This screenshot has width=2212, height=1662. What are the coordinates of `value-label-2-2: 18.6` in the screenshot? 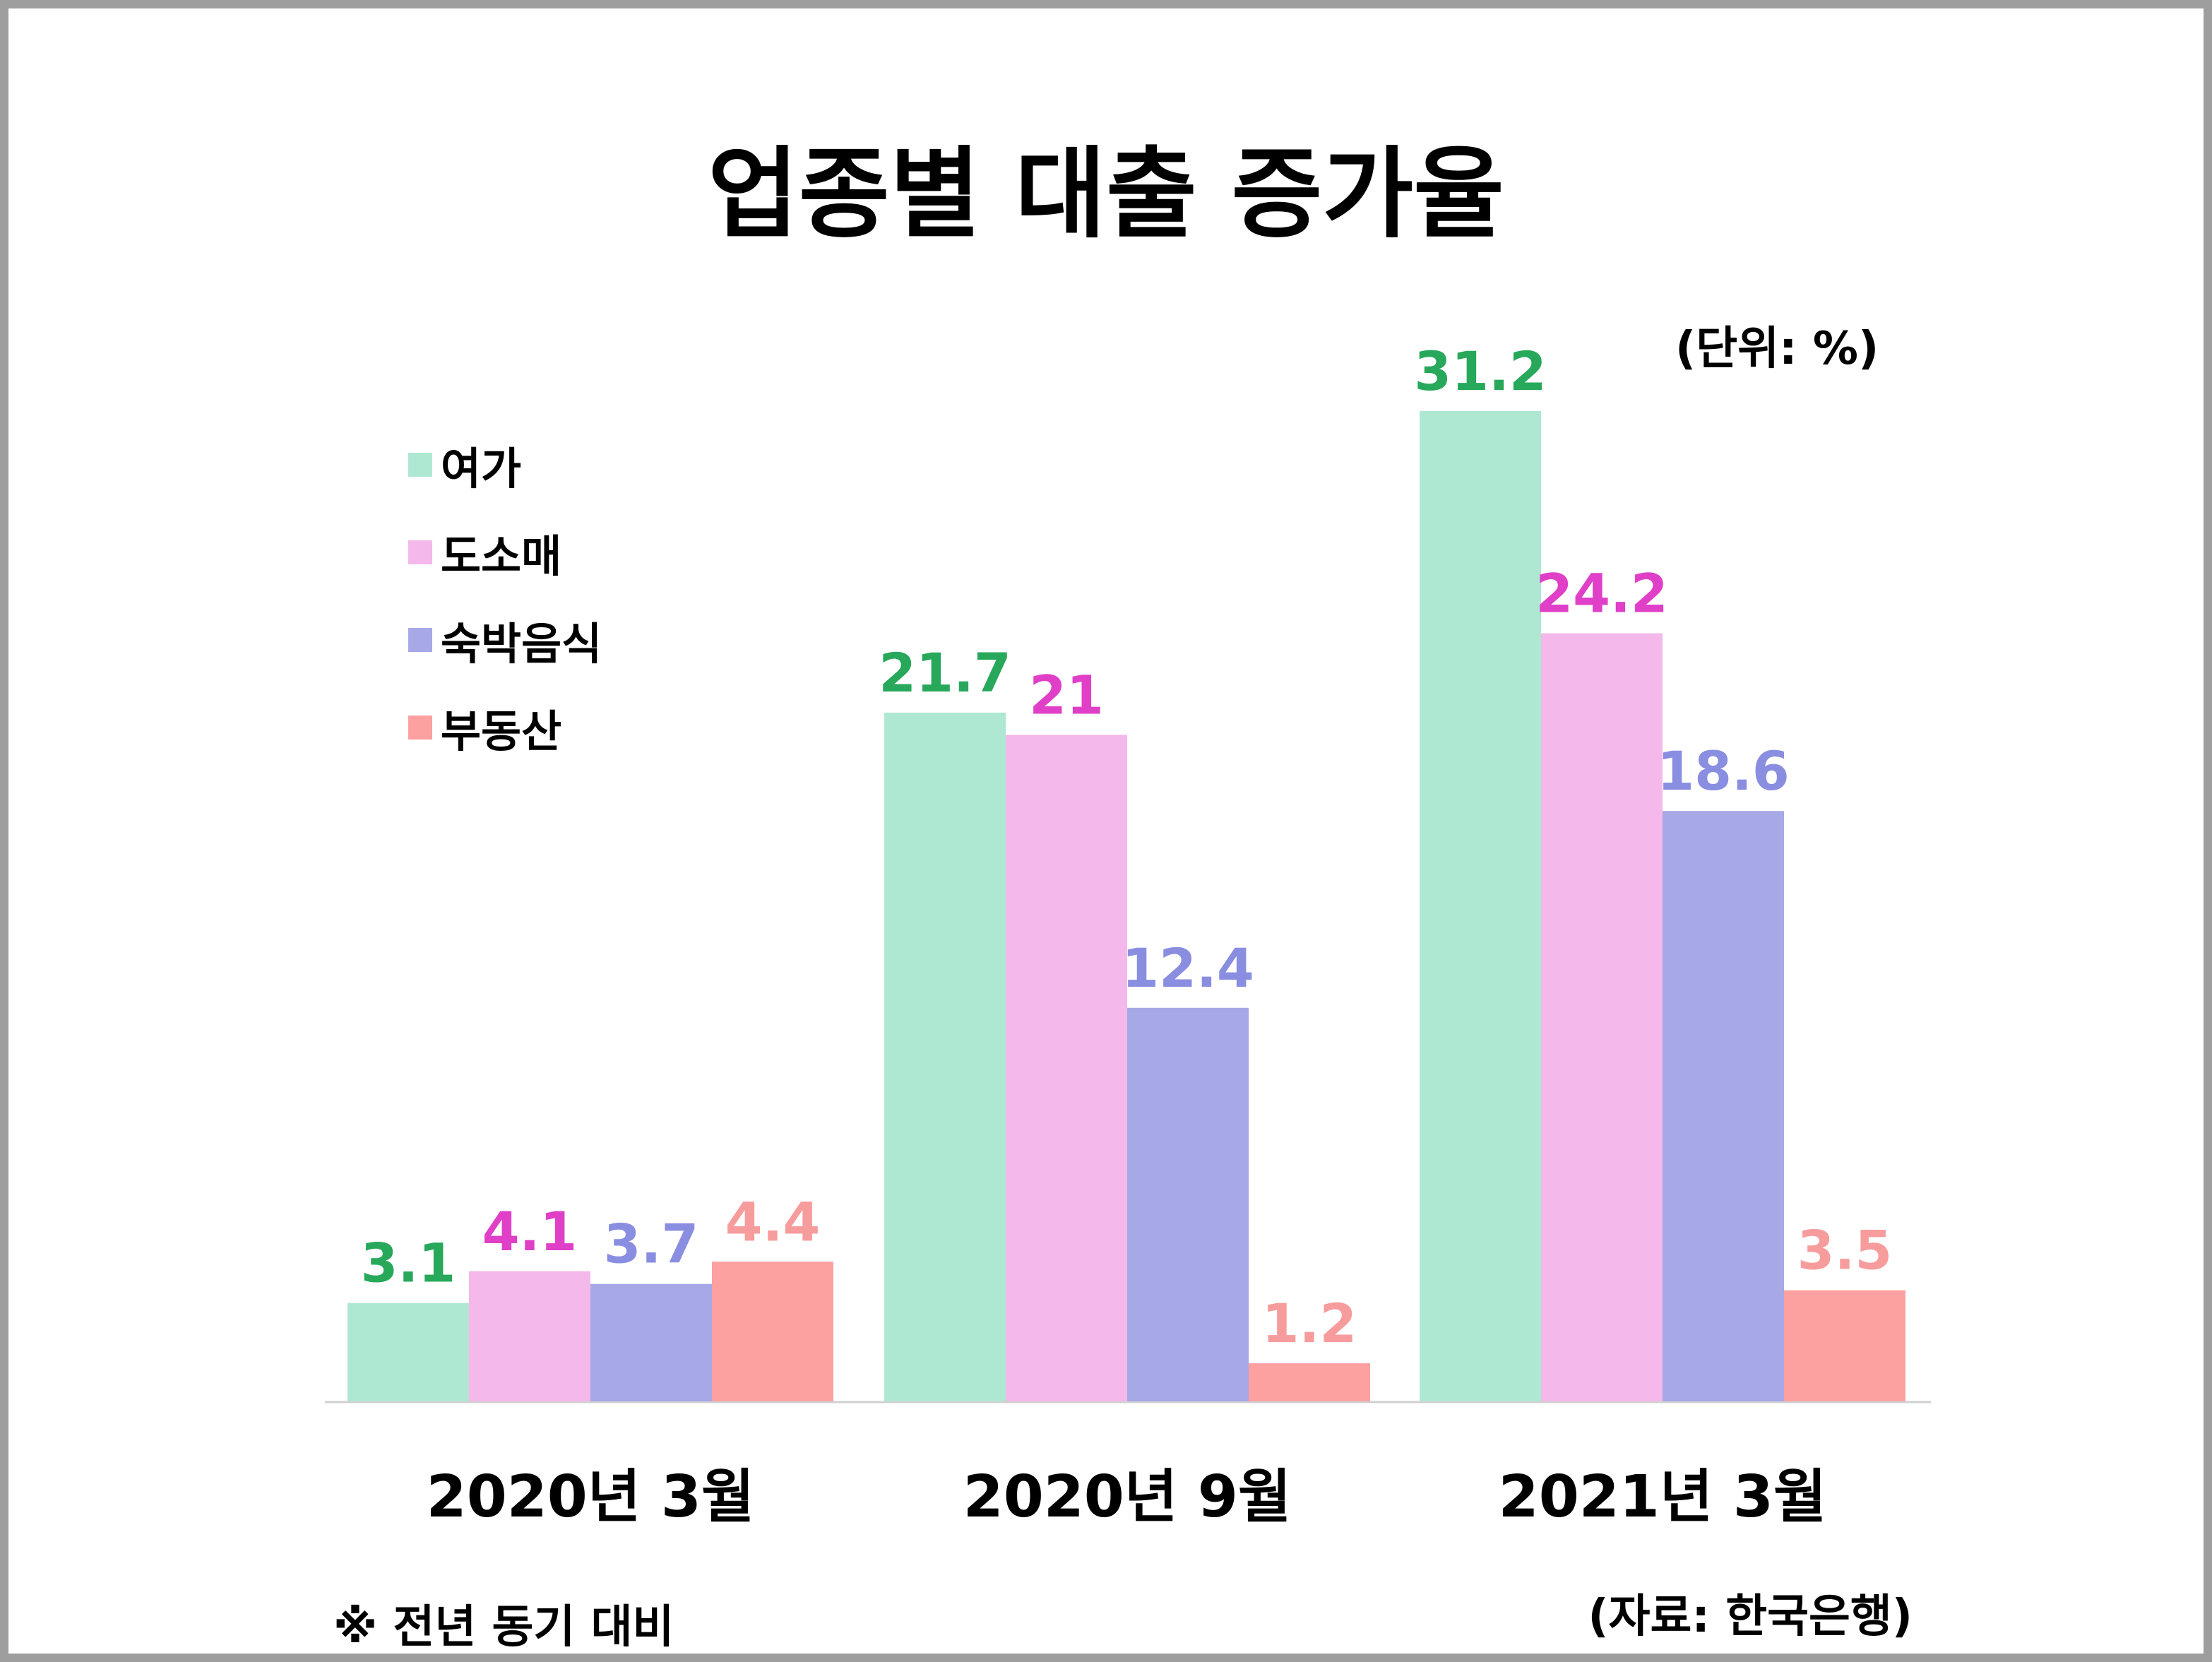 It's located at (1723, 771).